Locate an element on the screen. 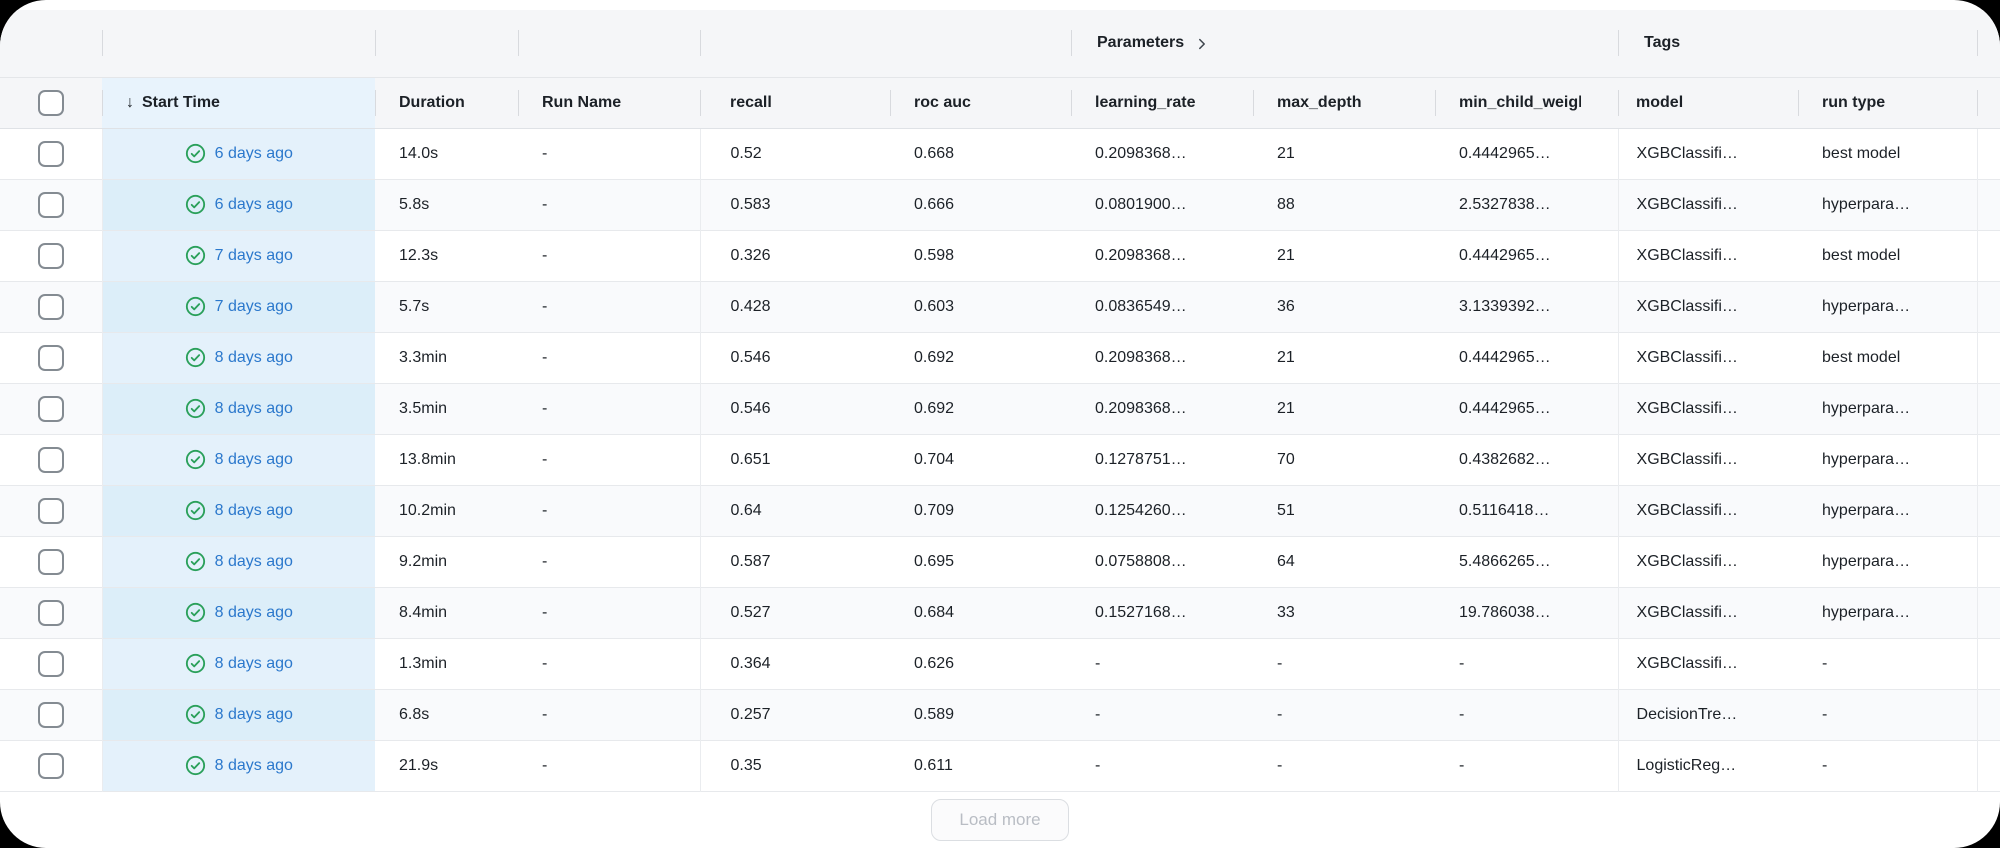  run-type-cell: best model is located at coordinates (1861, 255).